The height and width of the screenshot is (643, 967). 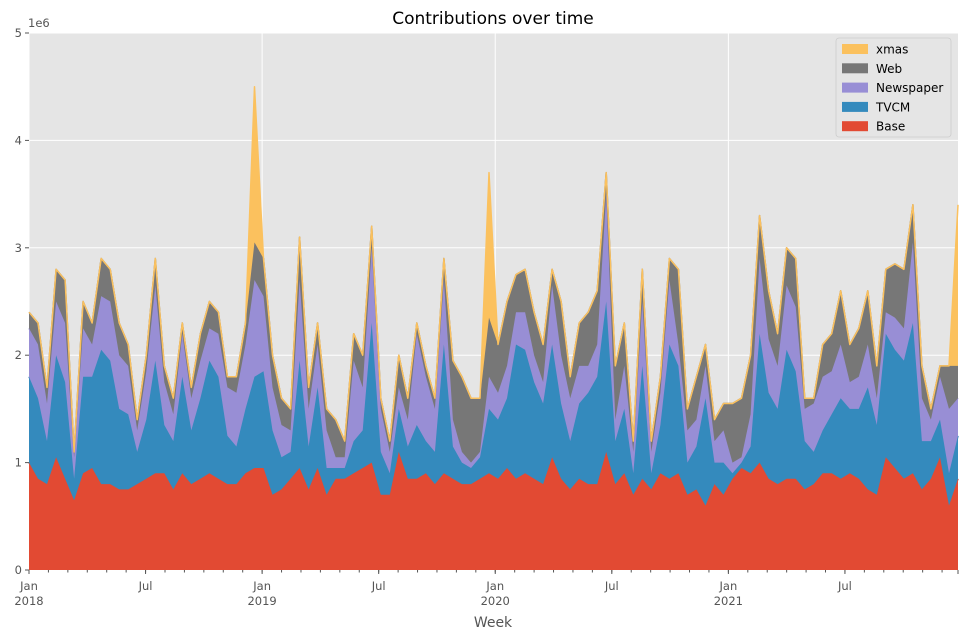 I want to click on y-tick-label: 2, so click(x=18, y=355).